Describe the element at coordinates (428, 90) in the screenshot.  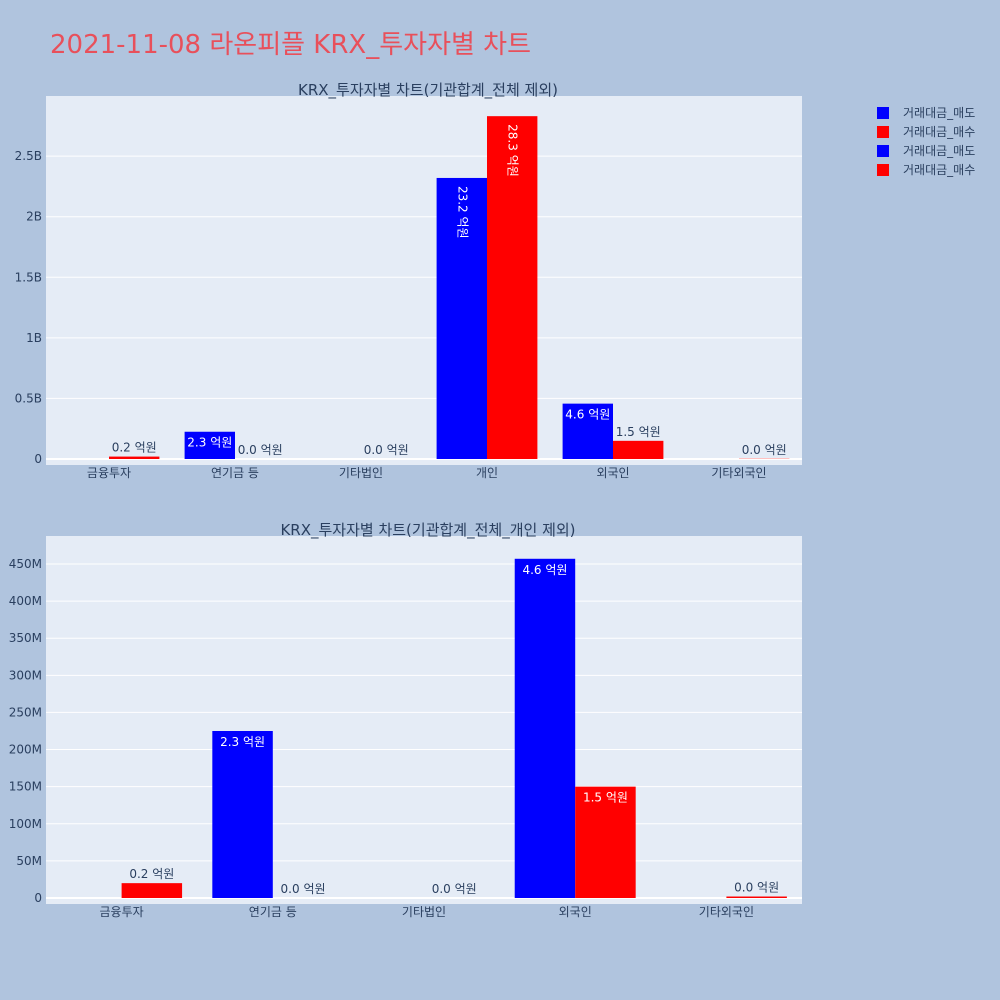
I see `chart-title: KRX_투자자별 차트(기관합계_전체 제외)` at that location.